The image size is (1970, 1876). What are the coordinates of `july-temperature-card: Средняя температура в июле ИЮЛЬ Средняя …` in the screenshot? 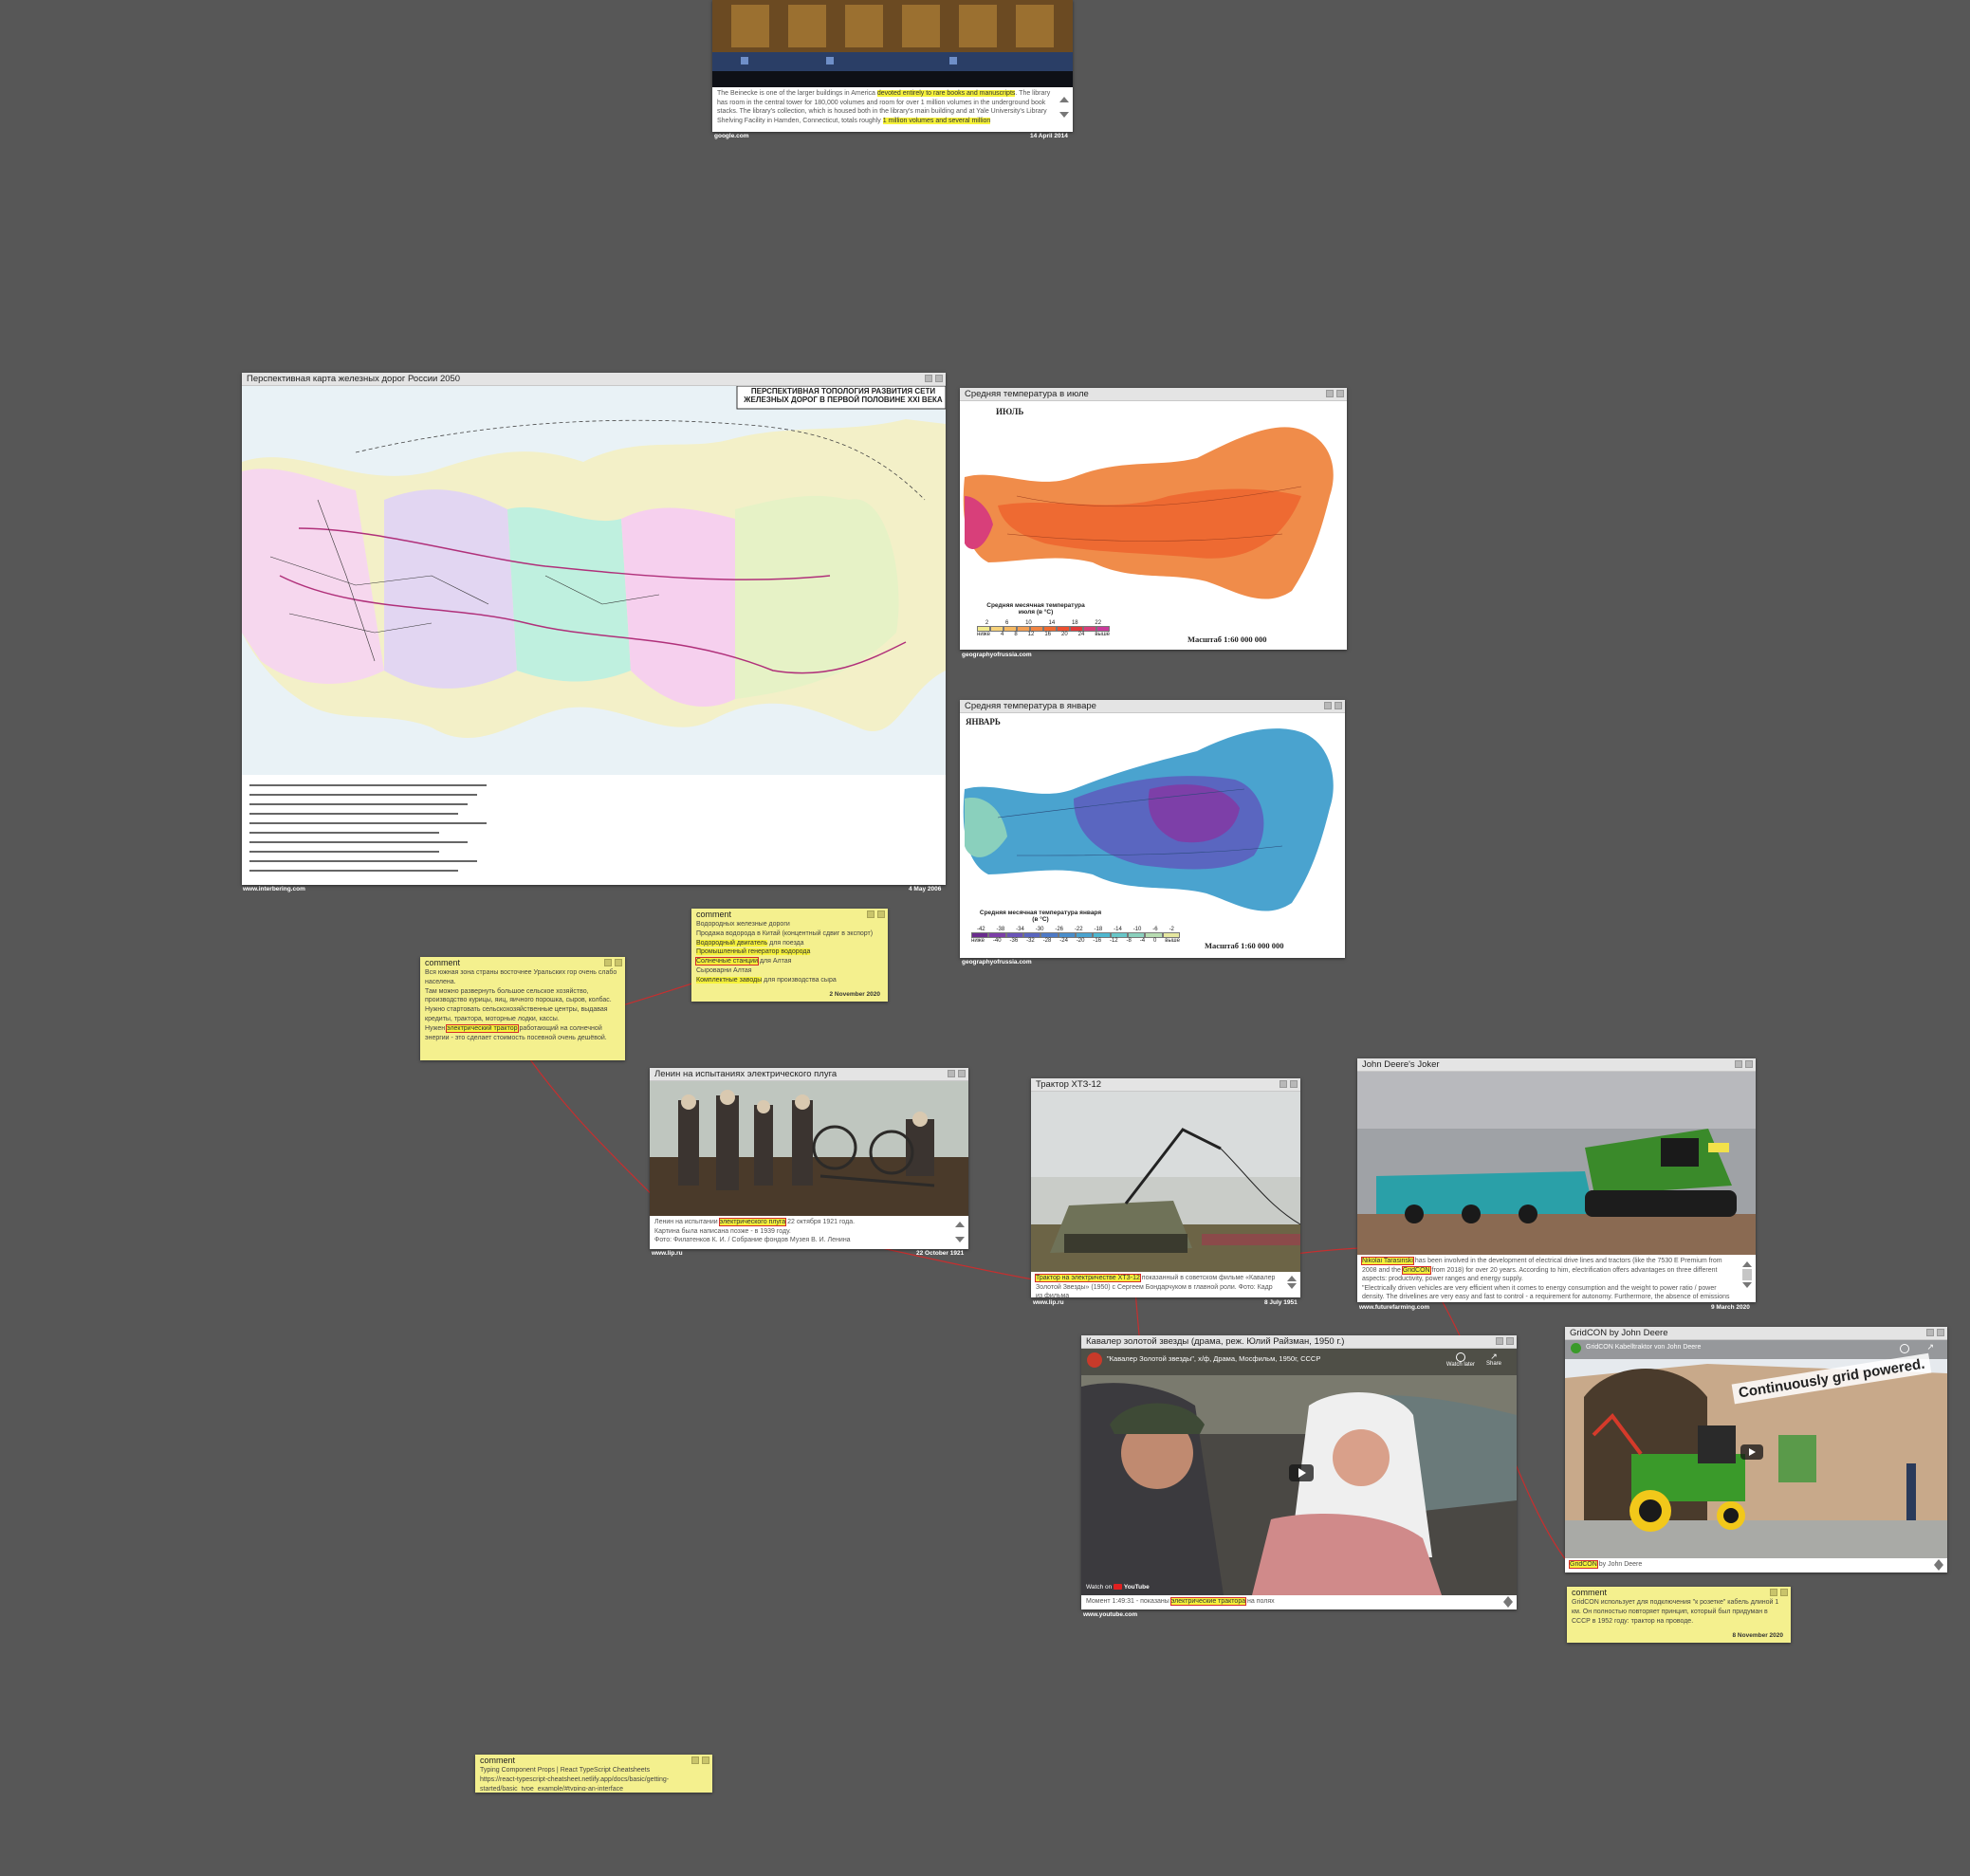 It's located at (1153, 519).